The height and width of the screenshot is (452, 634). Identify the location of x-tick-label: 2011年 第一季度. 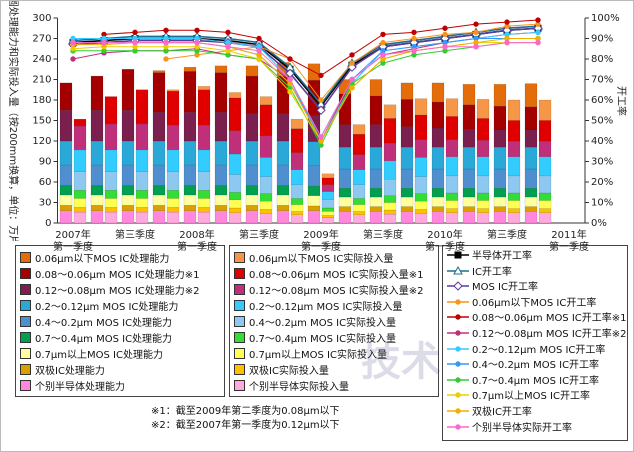
(569, 241).